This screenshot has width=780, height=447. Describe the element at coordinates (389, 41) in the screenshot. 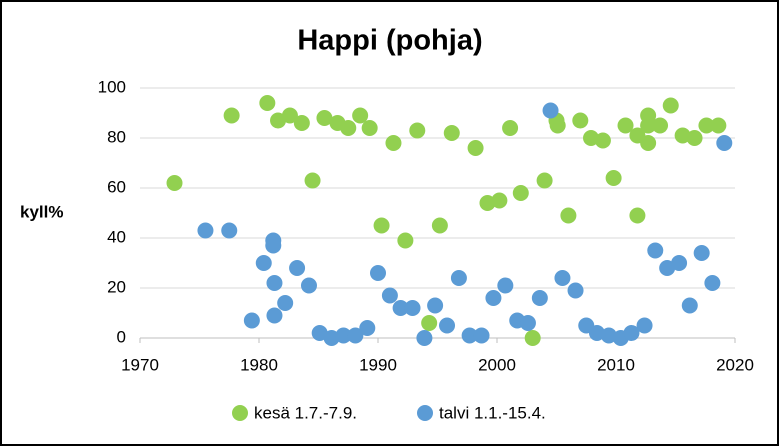

I see `chart-title: Happi (pohja)` at that location.